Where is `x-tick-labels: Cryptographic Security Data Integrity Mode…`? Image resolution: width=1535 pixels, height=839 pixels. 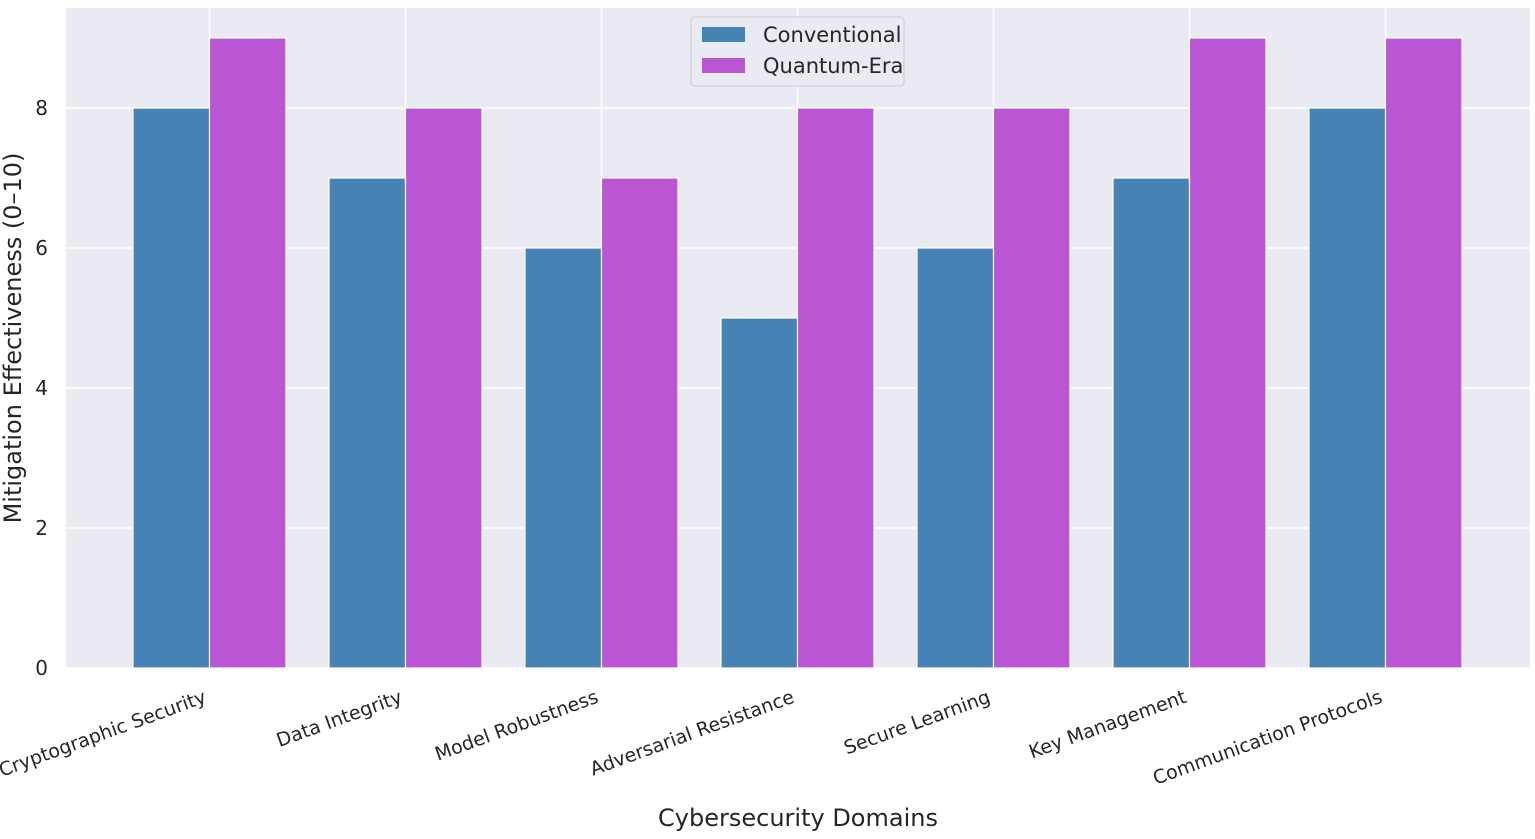 x-tick-labels: Cryptographic Security Data Integrity Mode… is located at coordinates (692, 738).